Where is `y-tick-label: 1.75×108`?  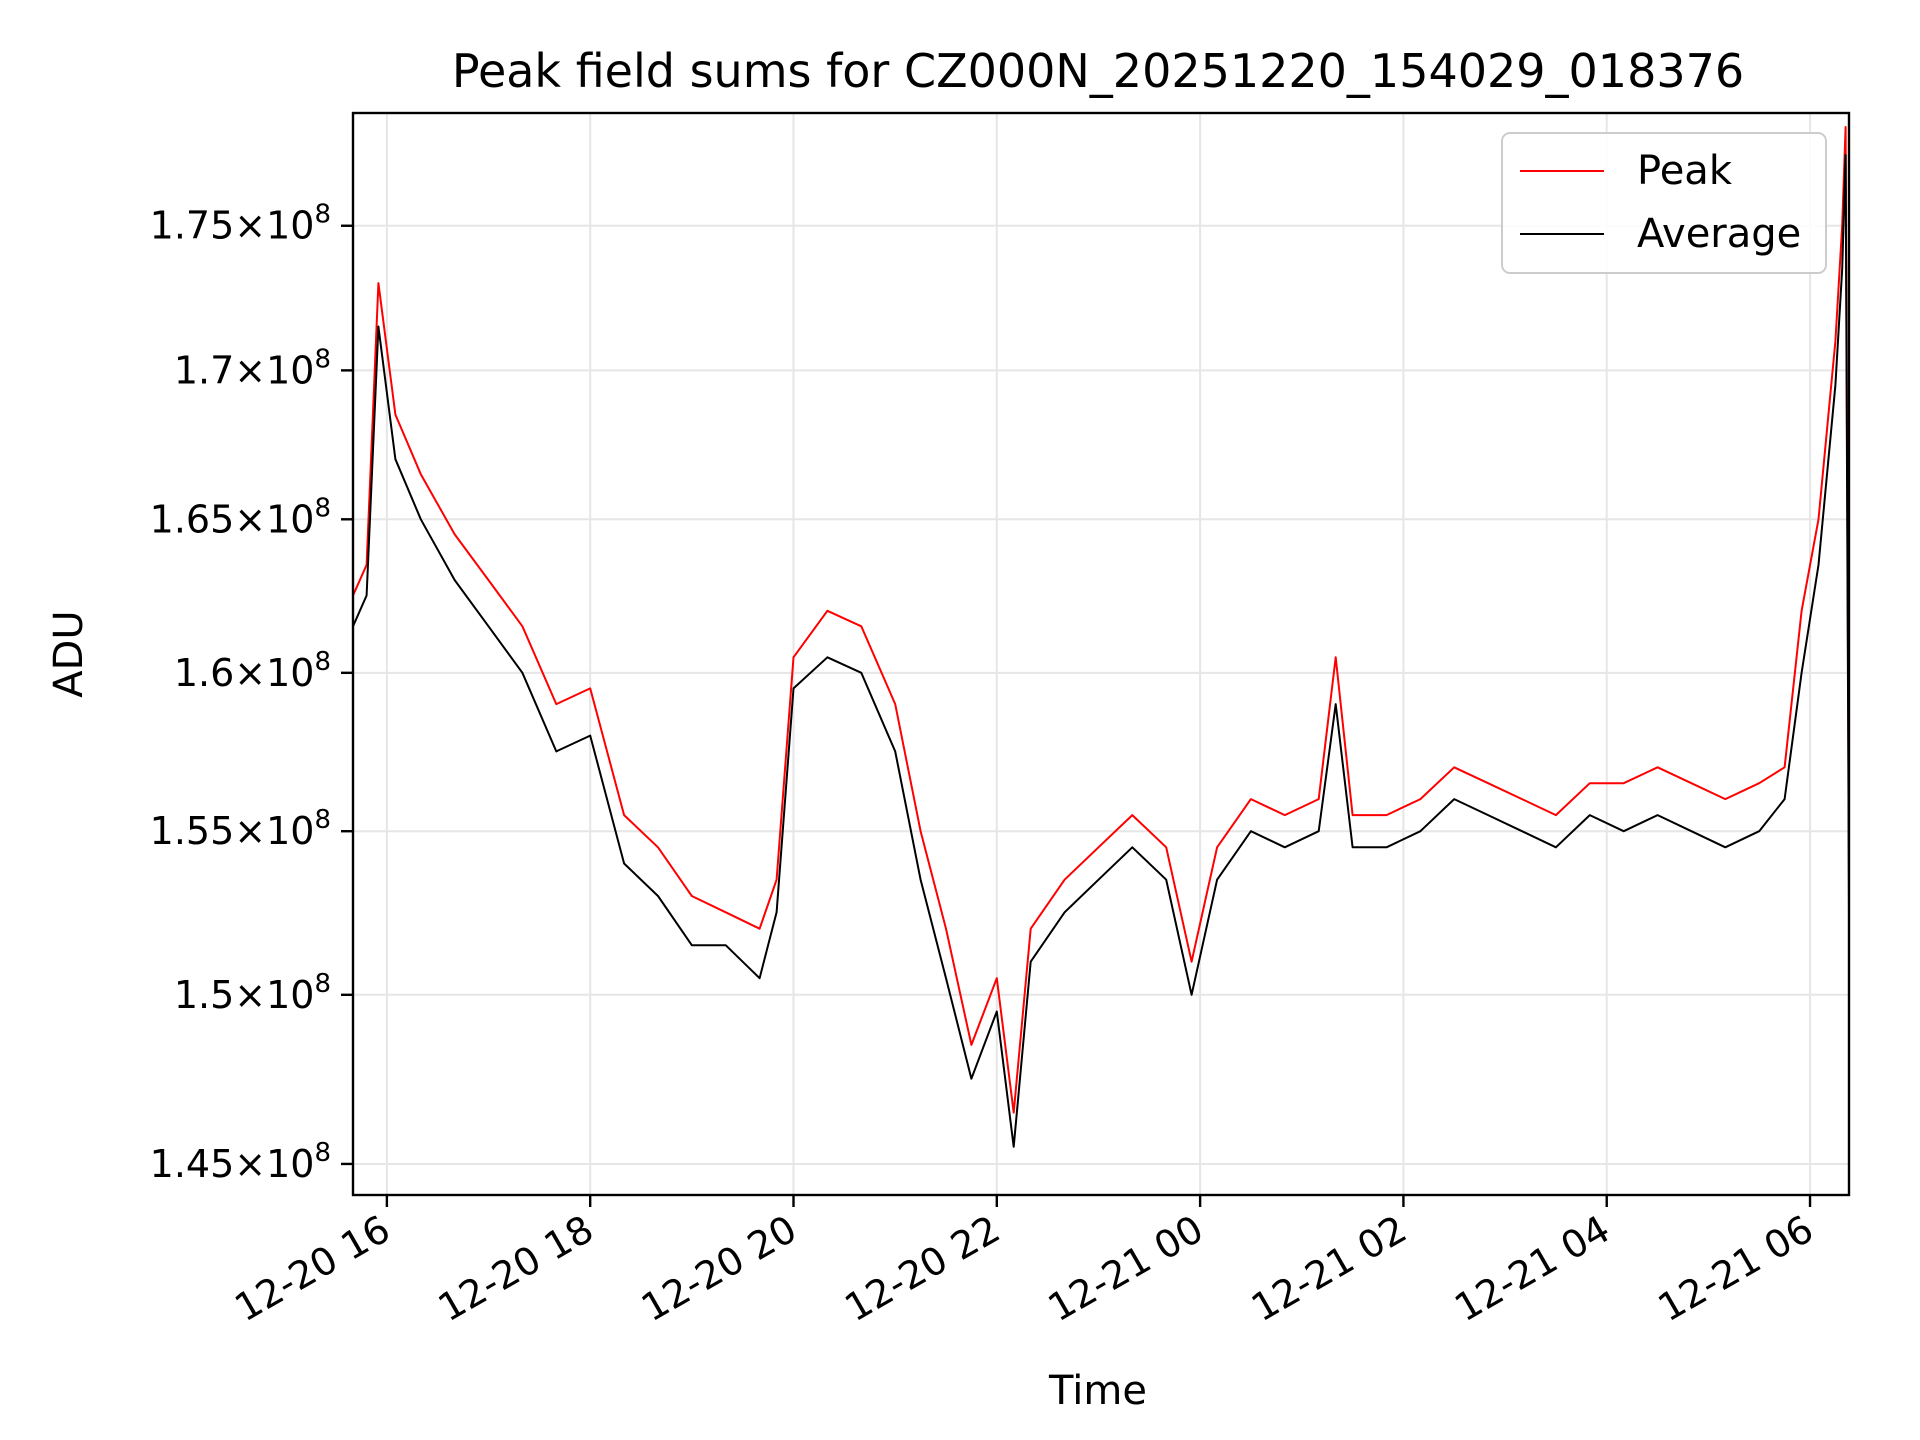
y-tick-label: 1.75×108 is located at coordinates (240, 224).